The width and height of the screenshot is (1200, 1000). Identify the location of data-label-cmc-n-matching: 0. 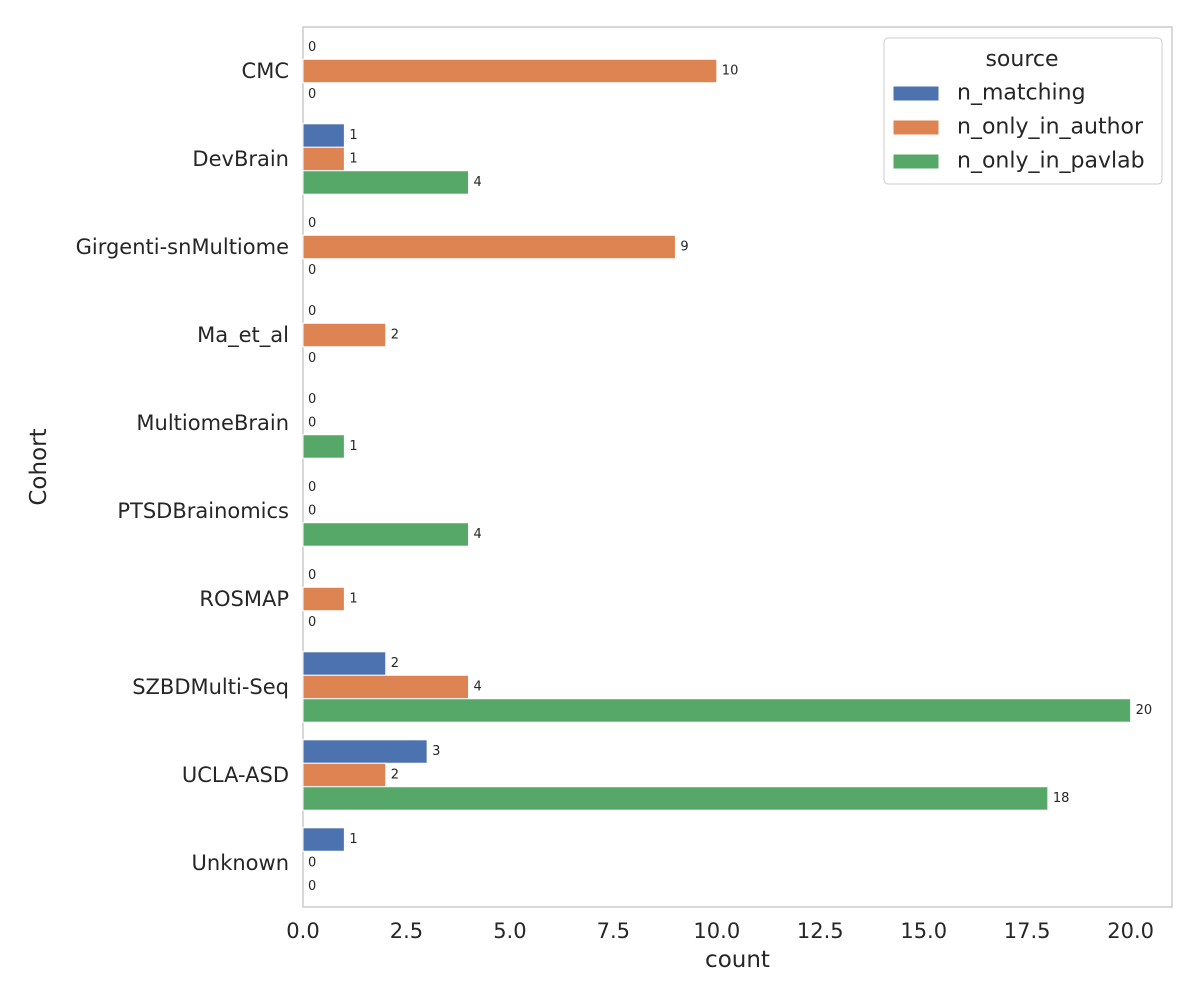
(312, 47).